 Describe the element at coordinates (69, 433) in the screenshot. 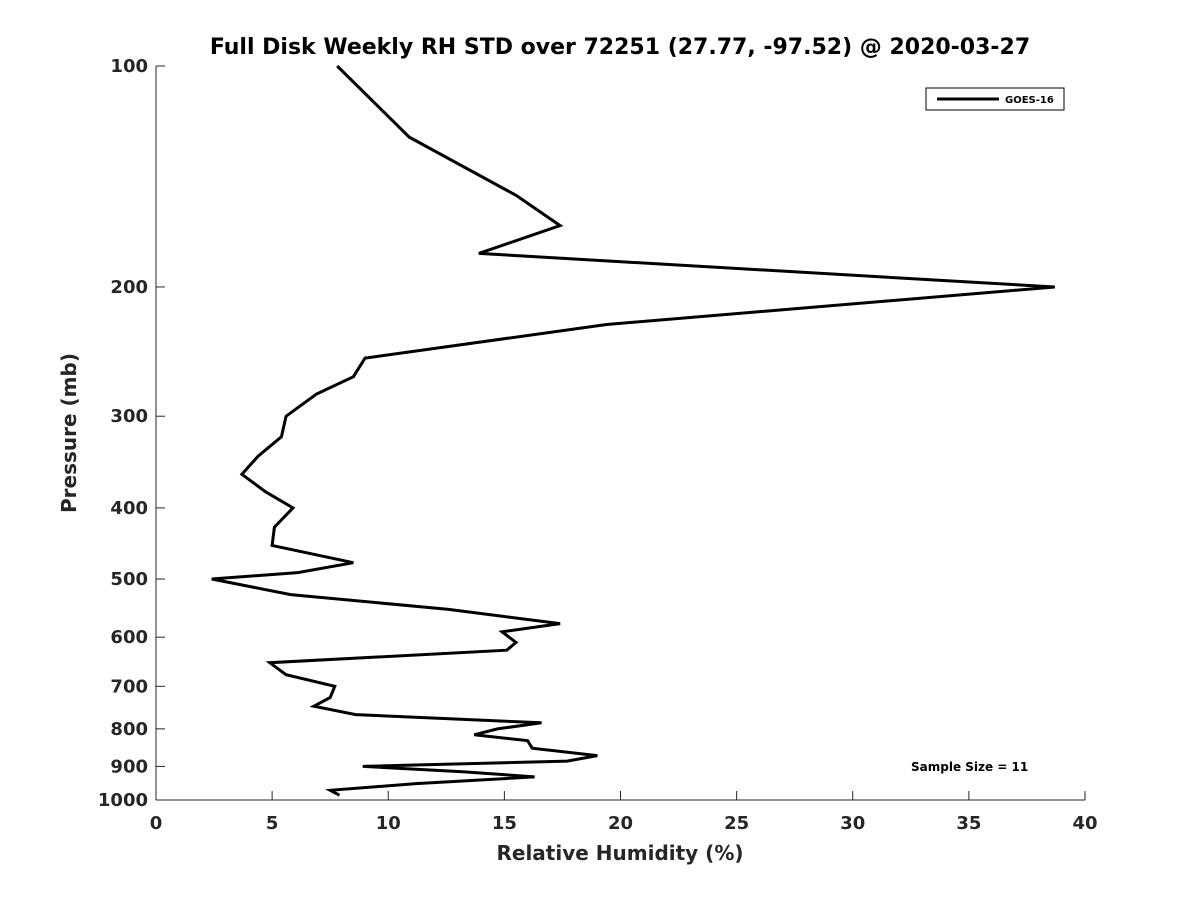

I see `y-axis-title: Pressure (mb)` at that location.